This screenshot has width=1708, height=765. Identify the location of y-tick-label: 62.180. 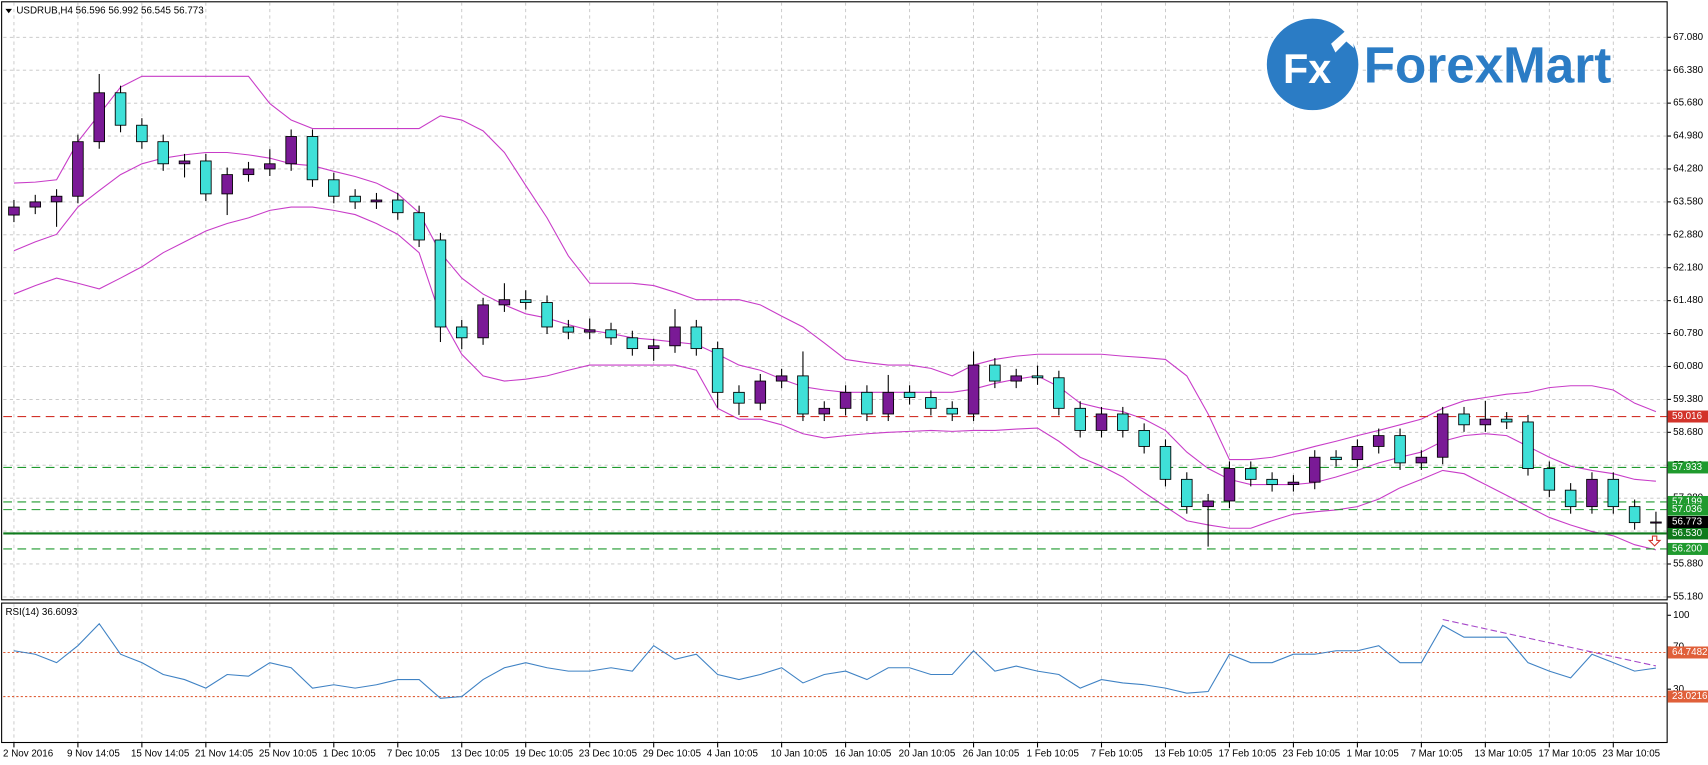
(1688, 267).